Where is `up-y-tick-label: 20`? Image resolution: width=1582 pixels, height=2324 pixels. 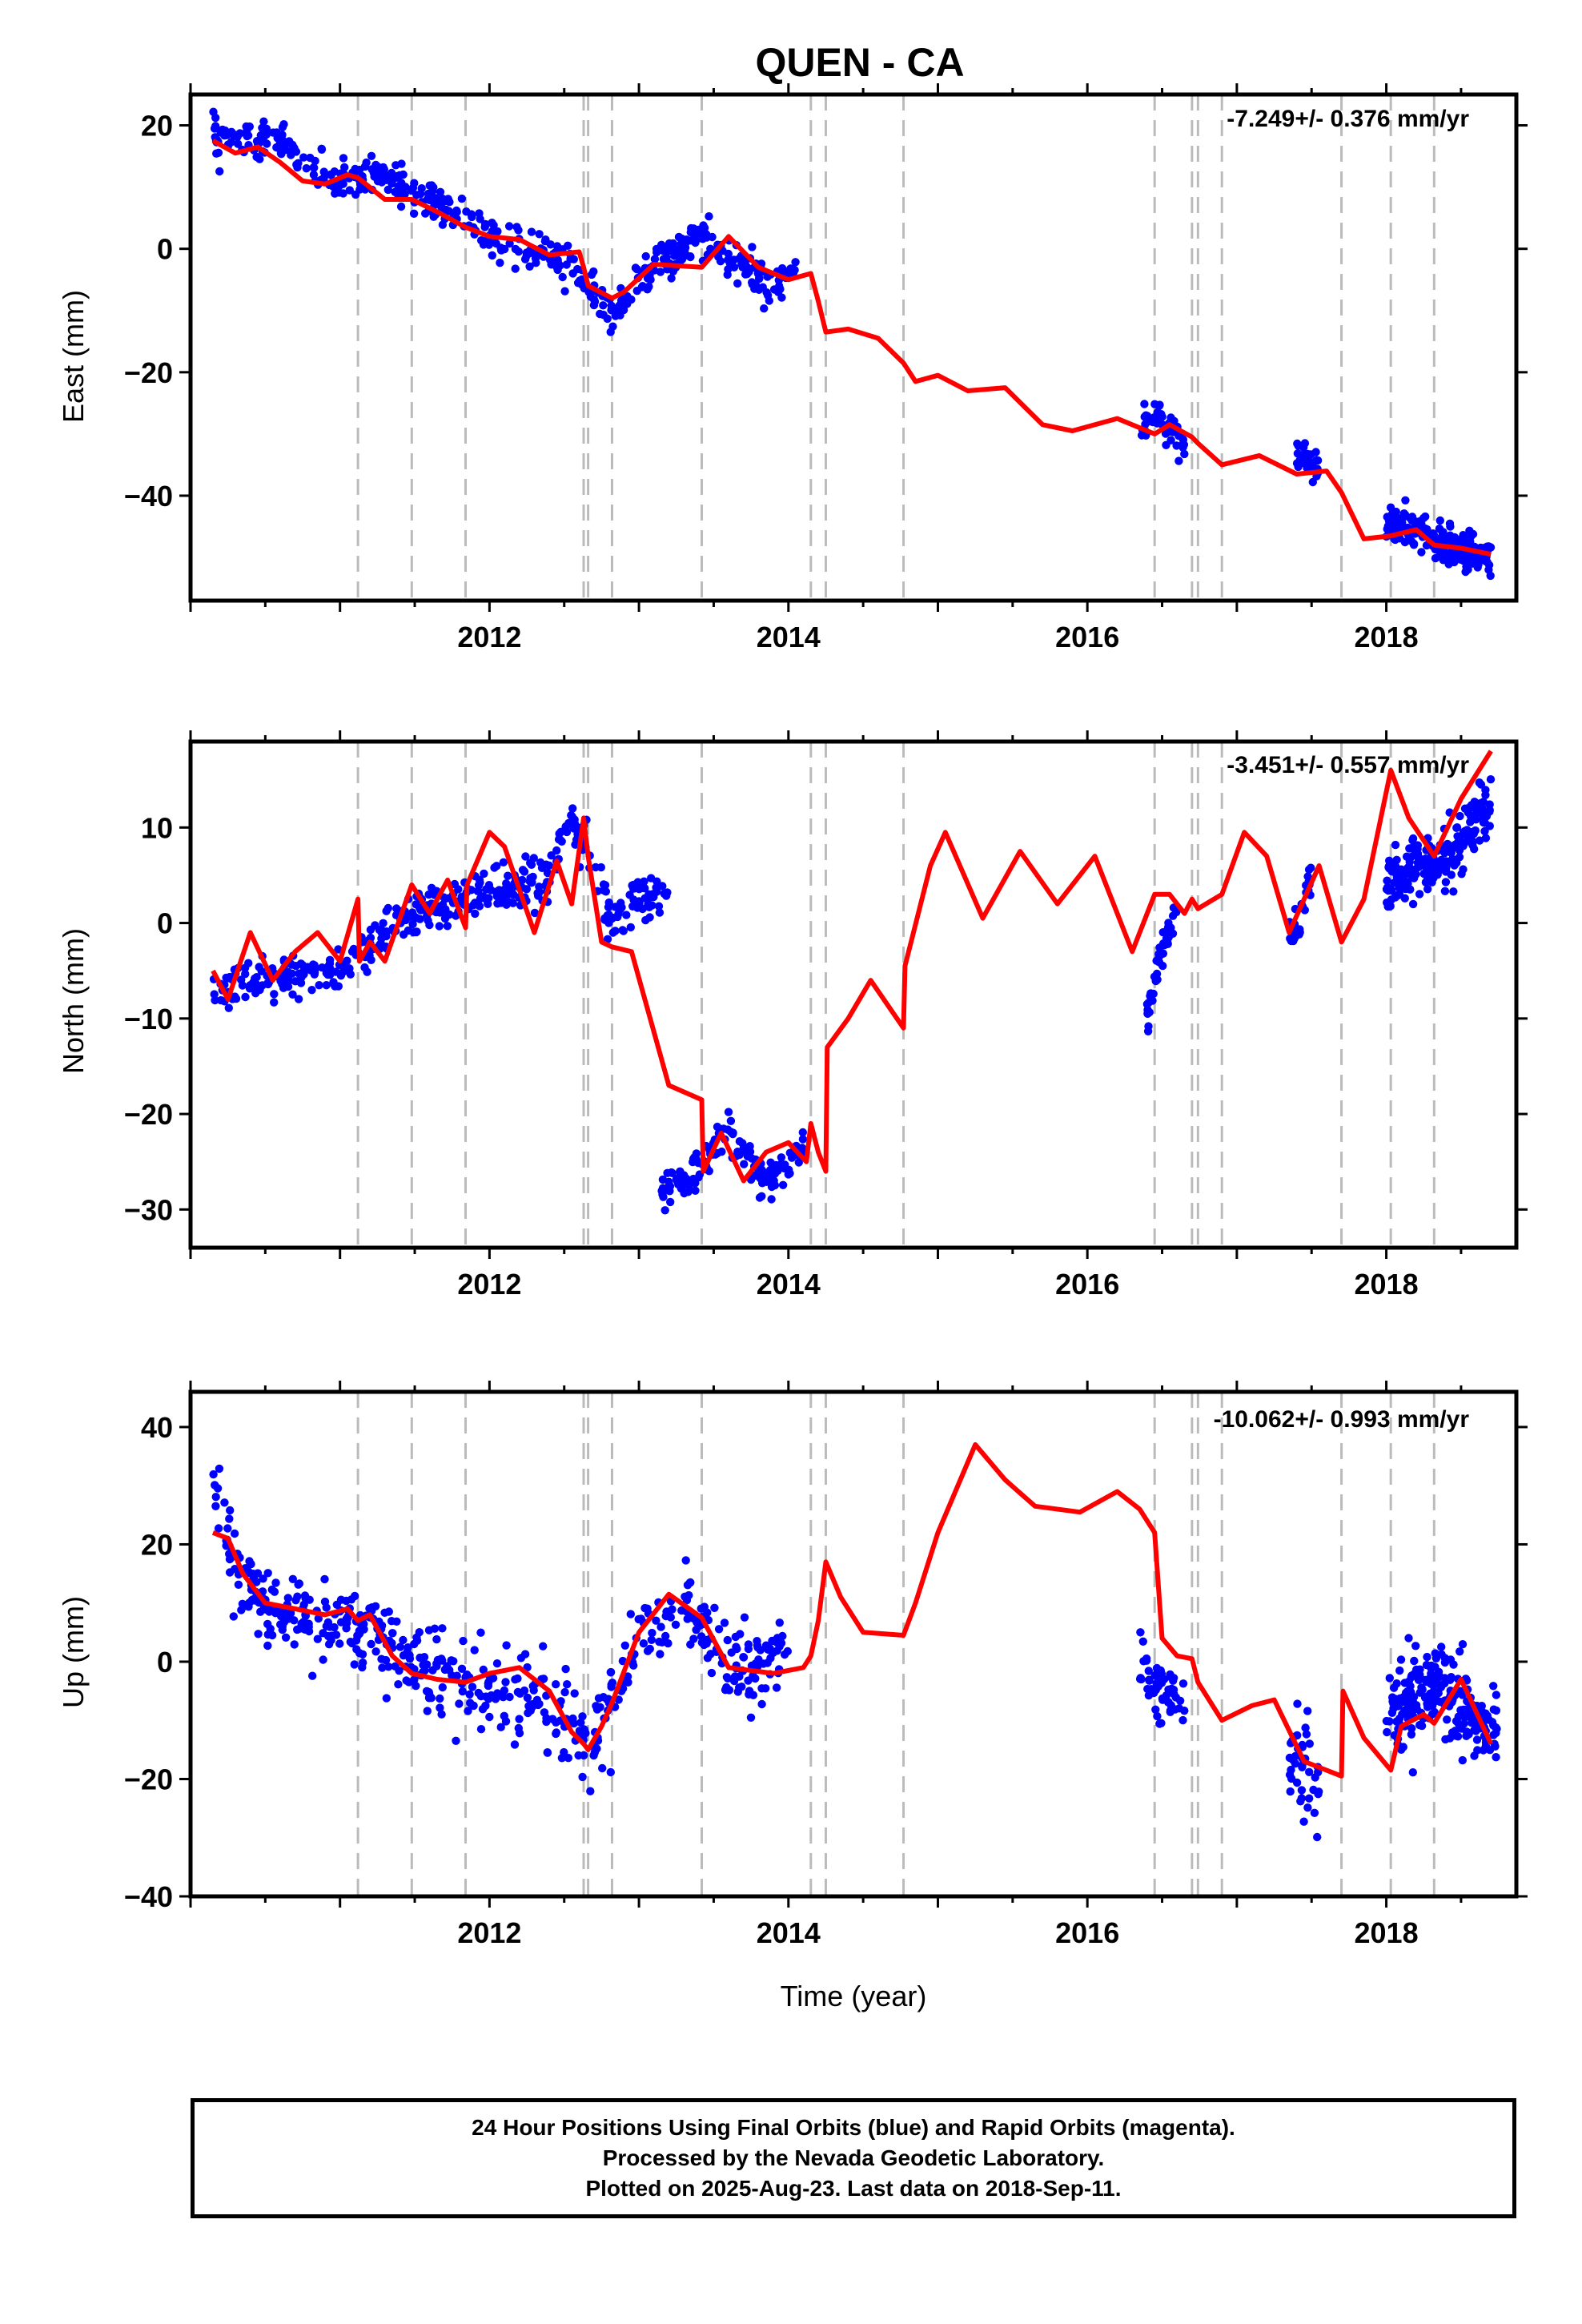
up-y-tick-label: 20 is located at coordinates (157, 1544).